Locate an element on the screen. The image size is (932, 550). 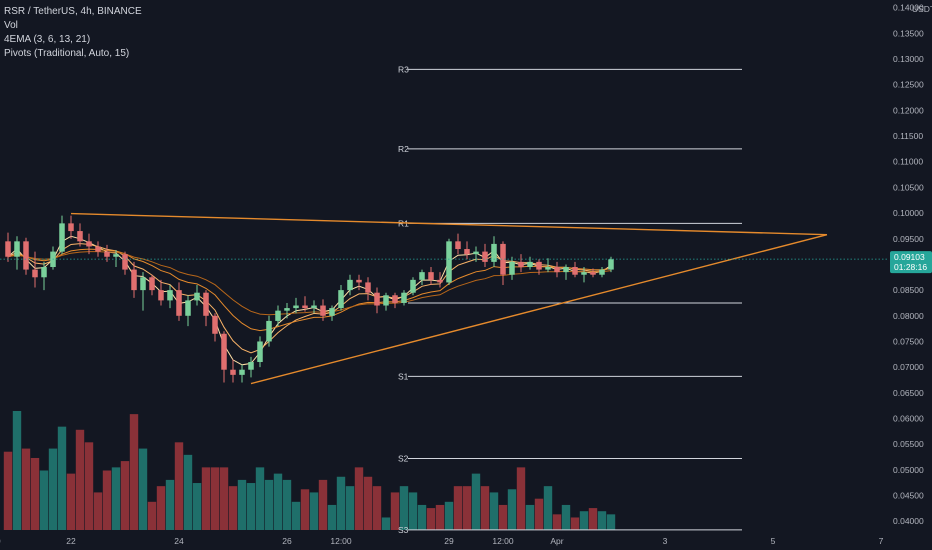
currency-label: USDT is located at coordinates (922, 9).